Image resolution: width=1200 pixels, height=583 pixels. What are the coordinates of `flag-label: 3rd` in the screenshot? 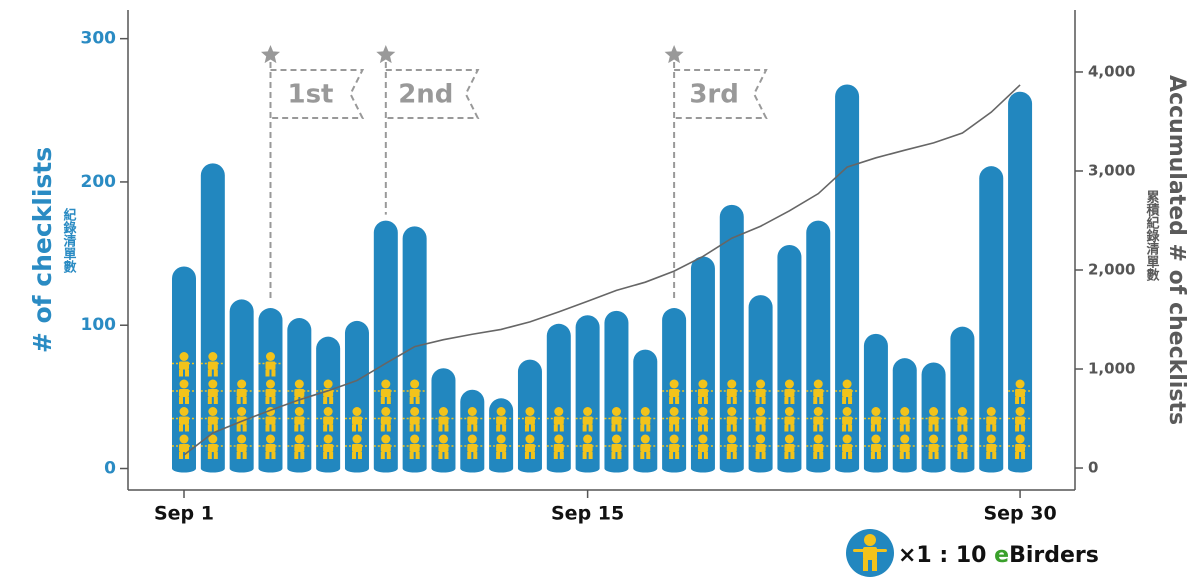 It's located at (714, 95).